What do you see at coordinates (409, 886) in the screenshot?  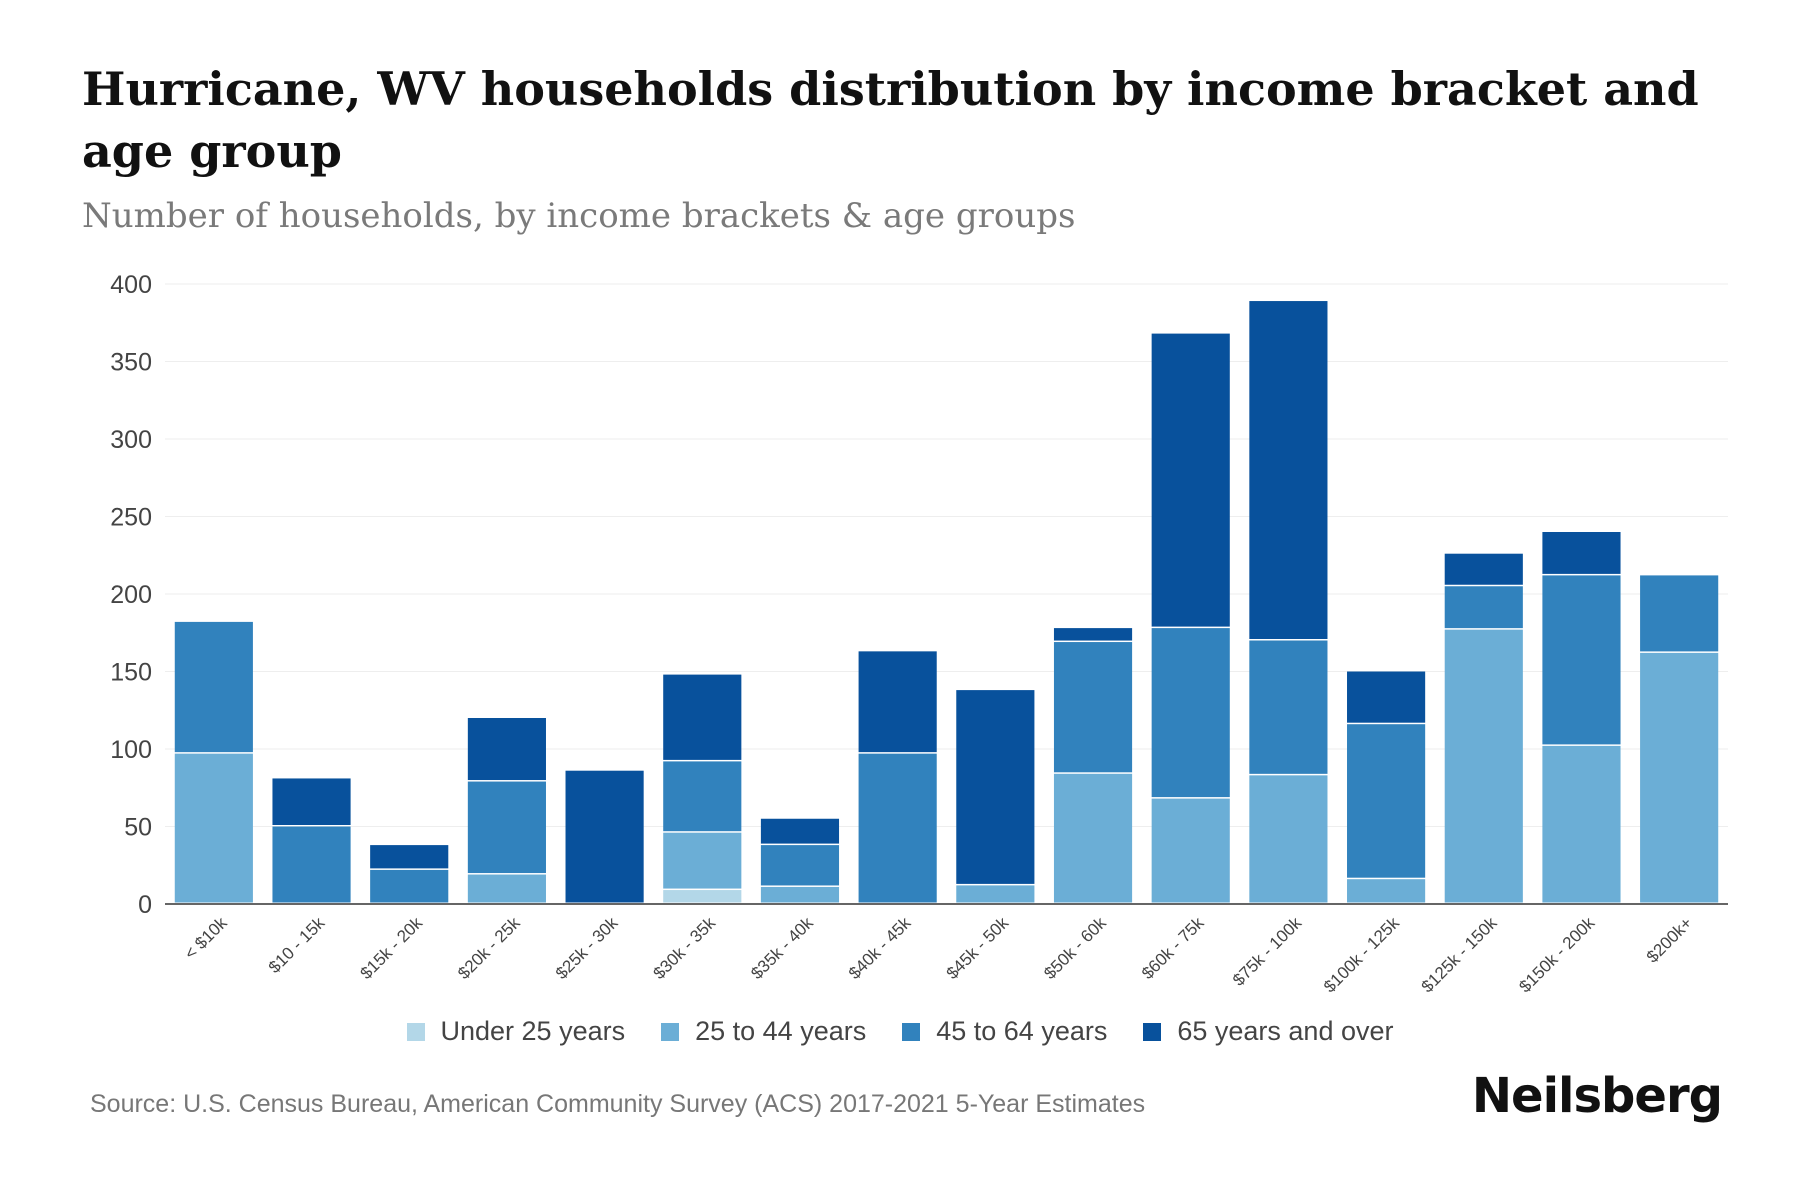 I see `bar-segment: $15k - 20k — 45 to 64 years: 22` at bounding box center [409, 886].